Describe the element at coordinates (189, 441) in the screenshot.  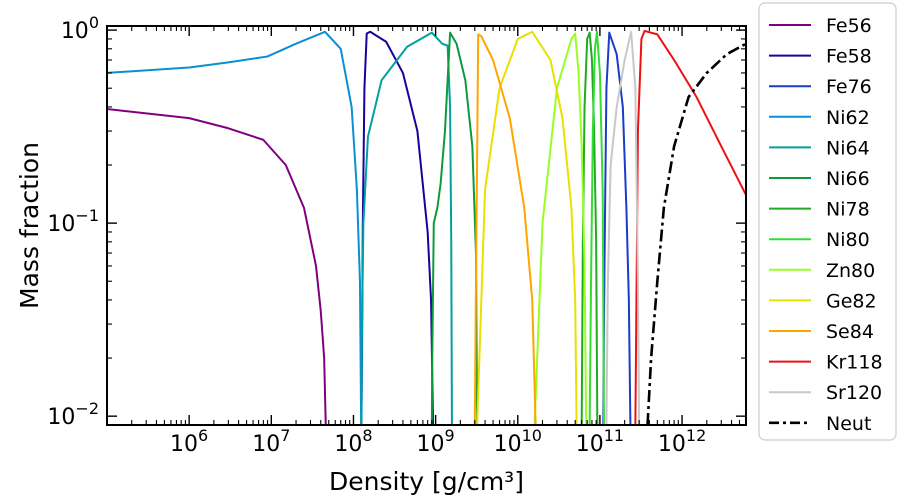
I see `x-tick-label: 10⁶` at that location.